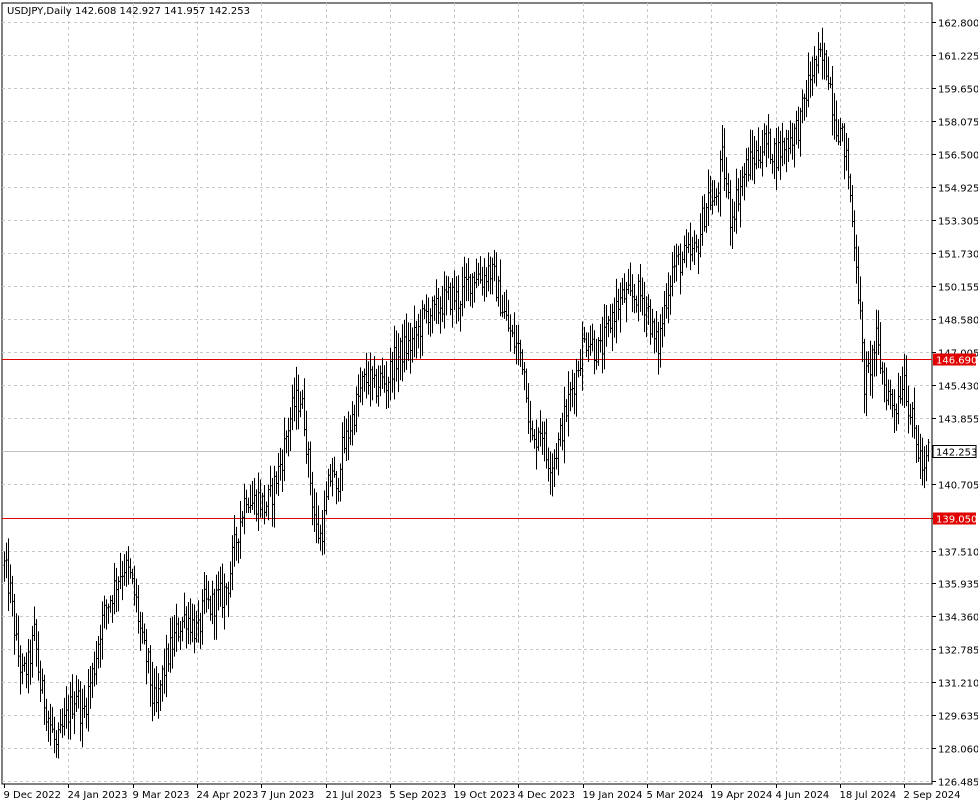 The height and width of the screenshot is (809, 978). Describe the element at coordinates (958, 156) in the screenshot. I see `price-tick-label: 156.500` at that location.